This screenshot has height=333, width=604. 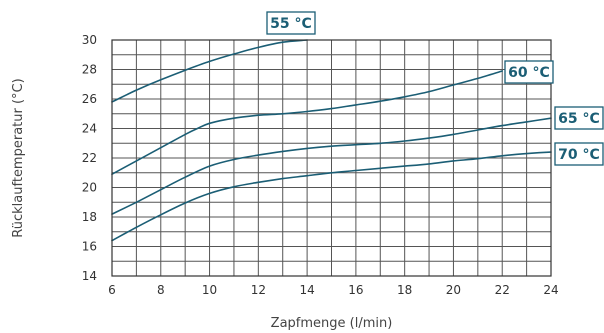 I want to click on y-axis-label: Rücklauftemperatur (°C), so click(x=18, y=157).